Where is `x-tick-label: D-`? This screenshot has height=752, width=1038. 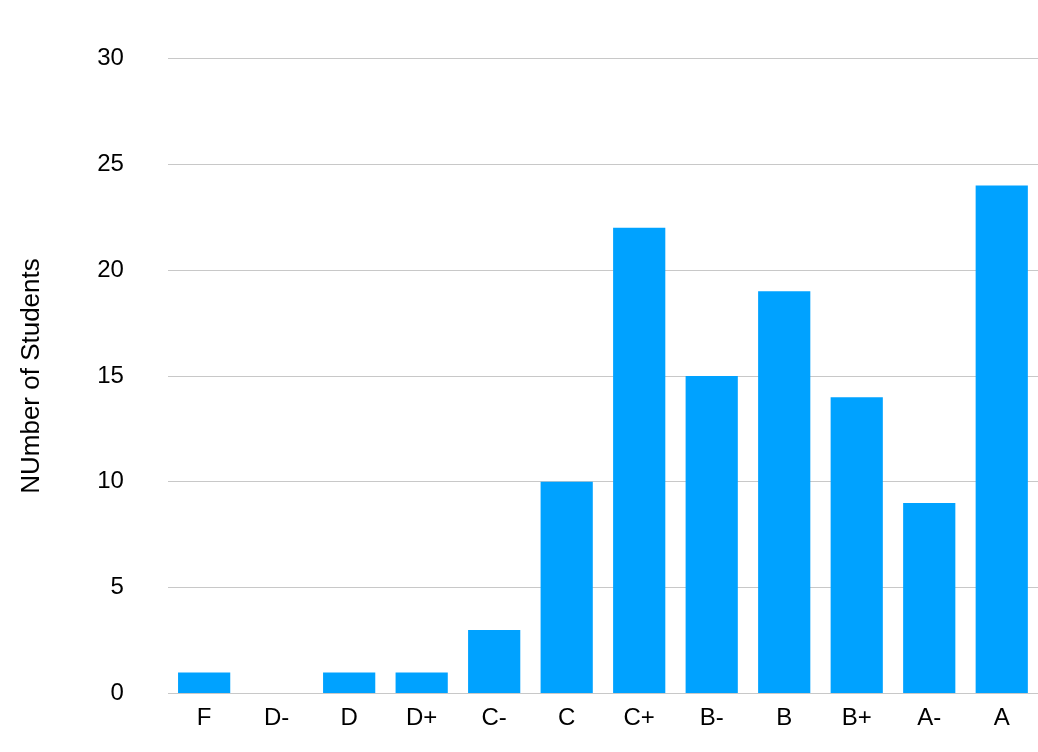
x-tick-label: D- is located at coordinates (276, 716).